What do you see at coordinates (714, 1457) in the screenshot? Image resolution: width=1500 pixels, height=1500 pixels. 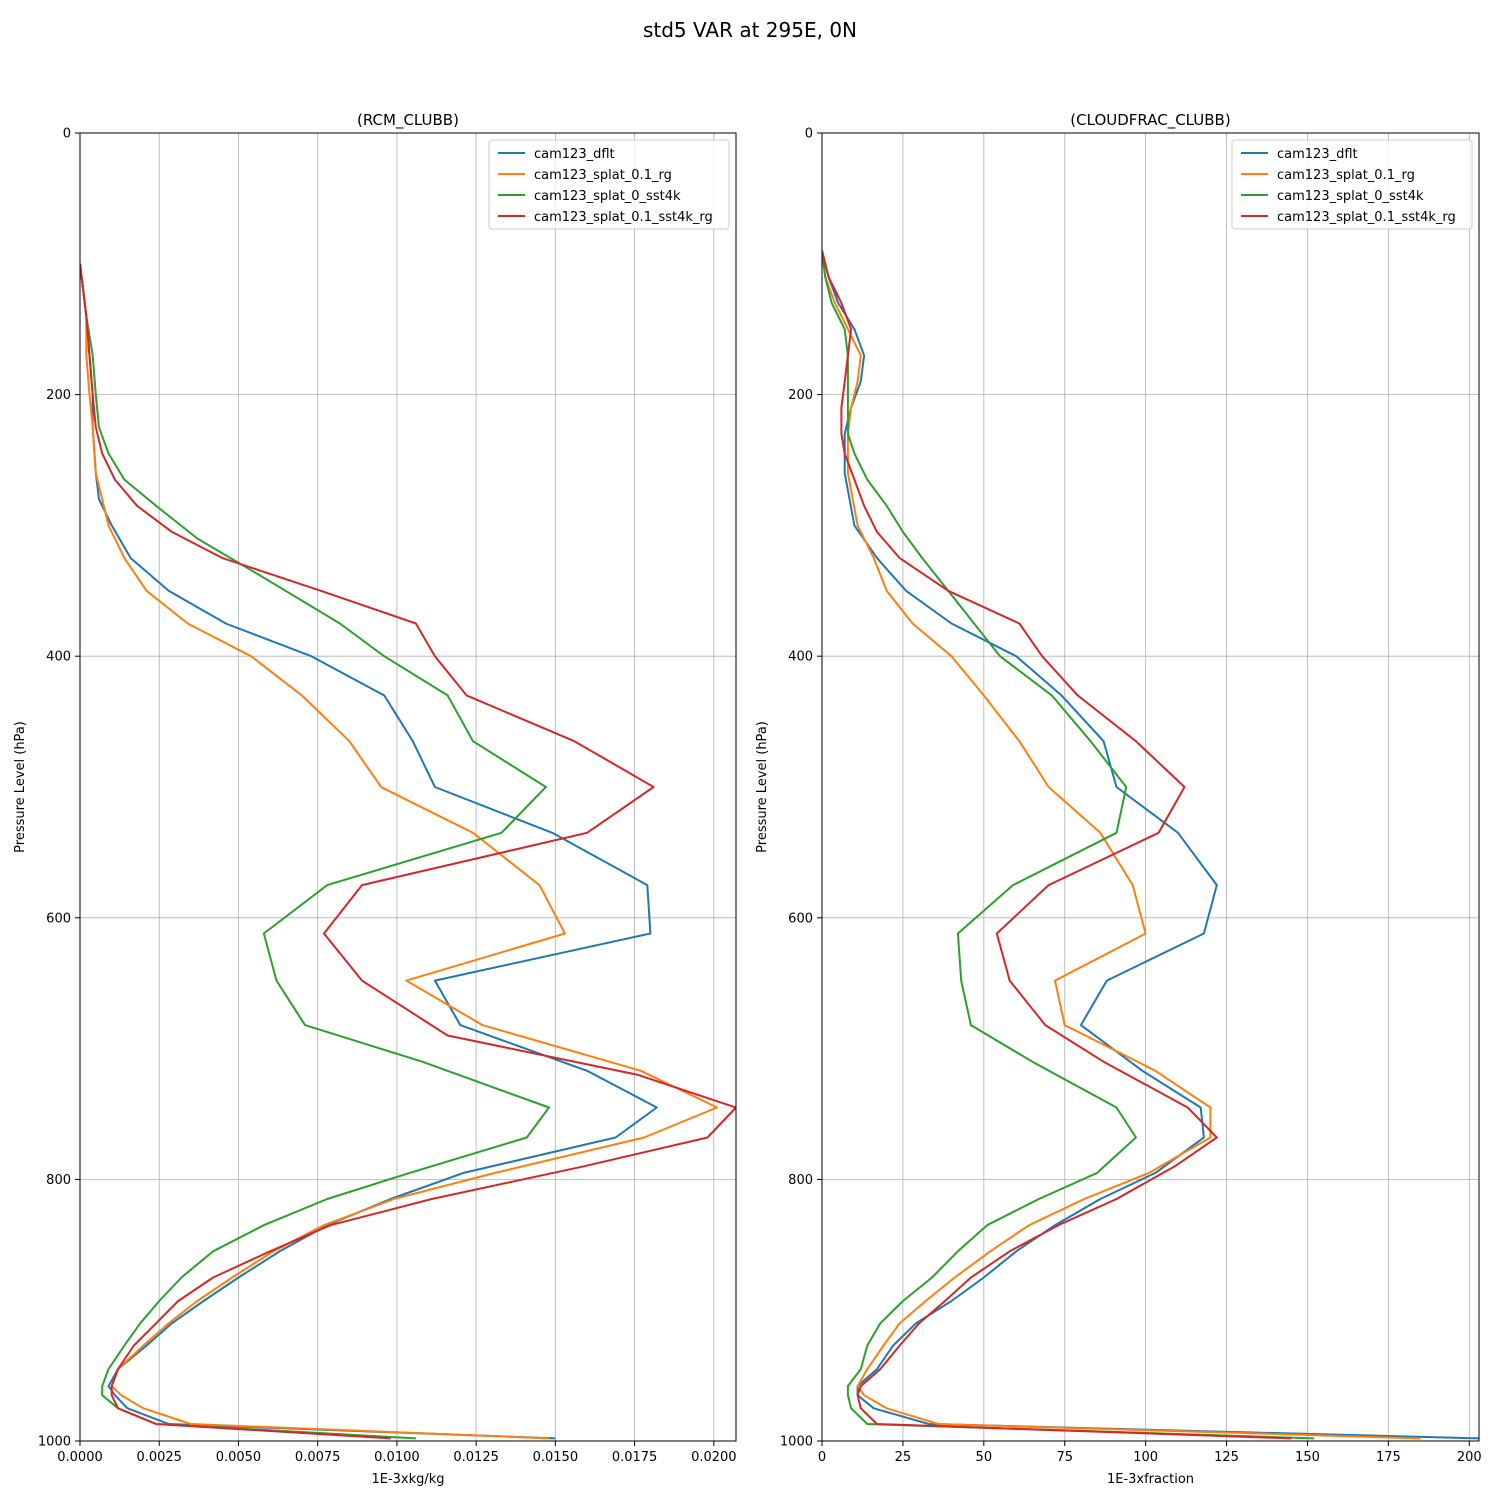 I see `x-tick-label: 0.0200` at bounding box center [714, 1457].